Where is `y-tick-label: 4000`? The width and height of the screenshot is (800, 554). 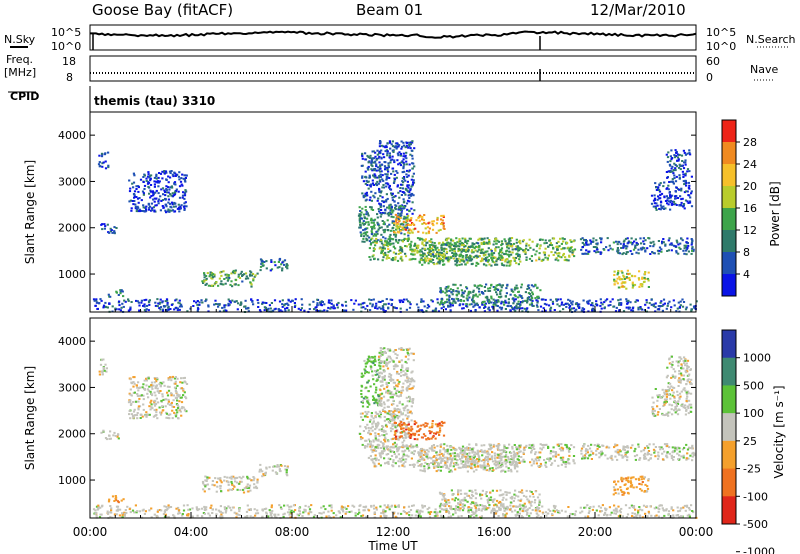 y-tick-label: 4000 is located at coordinates (72, 135).